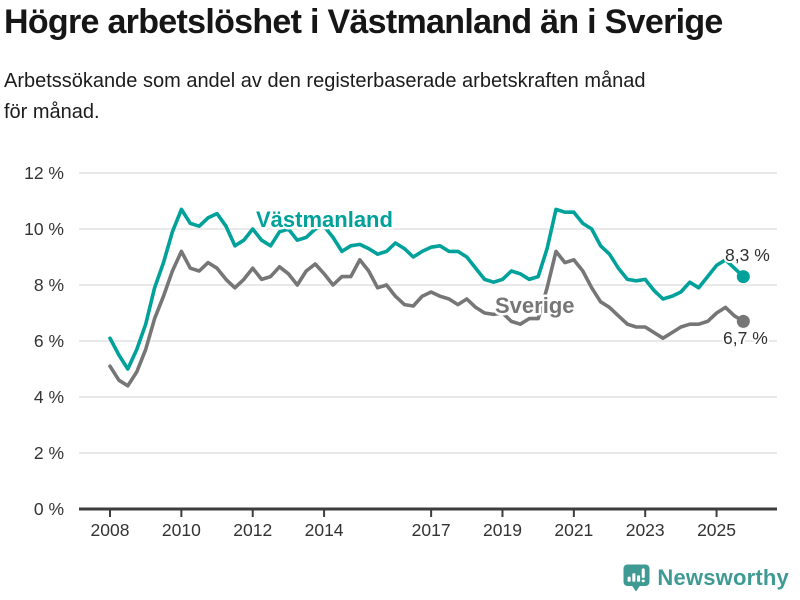 The width and height of the screenshot is (800, 600). Describe the element at coordinates (49, 397) in the screenshot. I see `y-axis-label: 4 %` at that location.